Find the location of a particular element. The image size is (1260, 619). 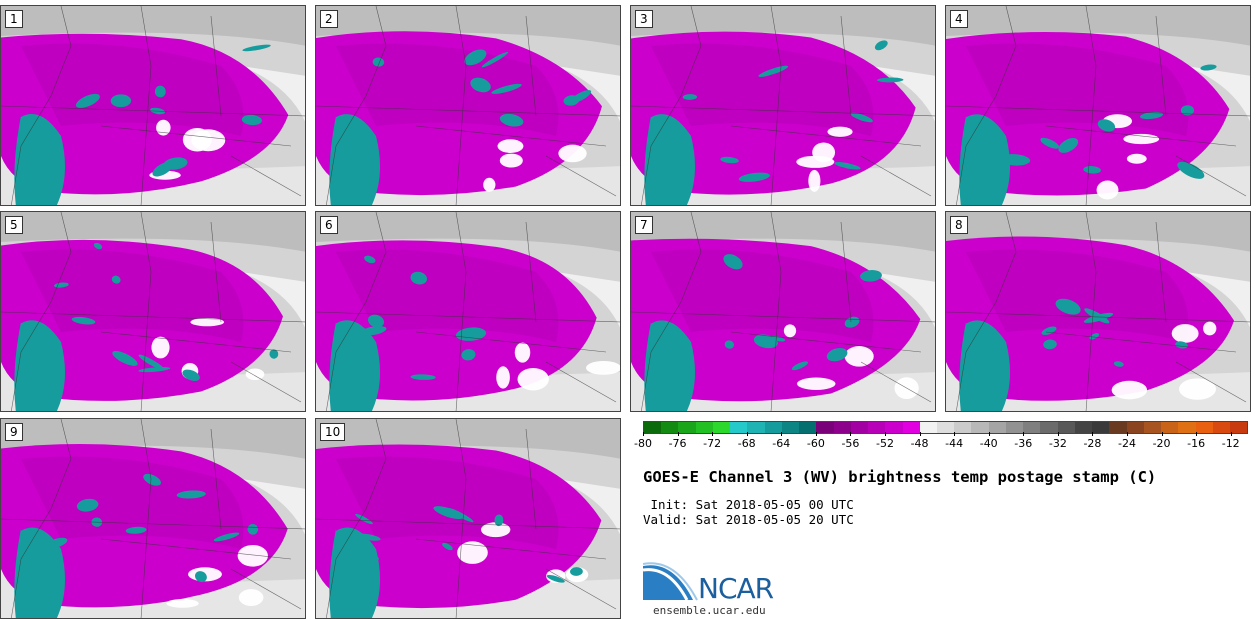

colorbar-tick-label: -64 is located at coordinates (781, 441).